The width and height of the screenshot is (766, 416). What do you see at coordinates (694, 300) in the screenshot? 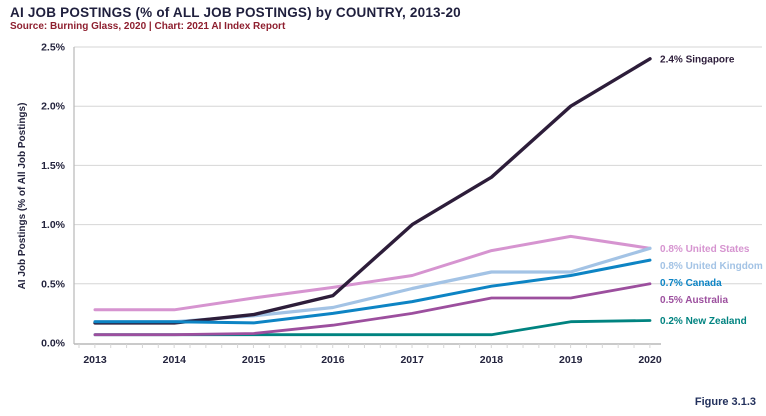
I see `series-end-label-australia: 0.5% Australia` at bounding box center [694, 300].